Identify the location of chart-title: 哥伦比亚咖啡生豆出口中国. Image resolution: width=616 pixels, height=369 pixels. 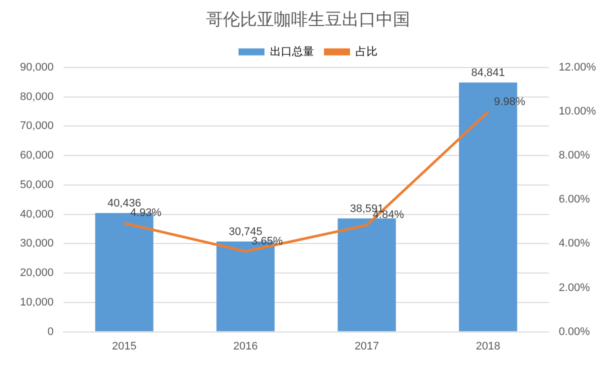
(308, 19).